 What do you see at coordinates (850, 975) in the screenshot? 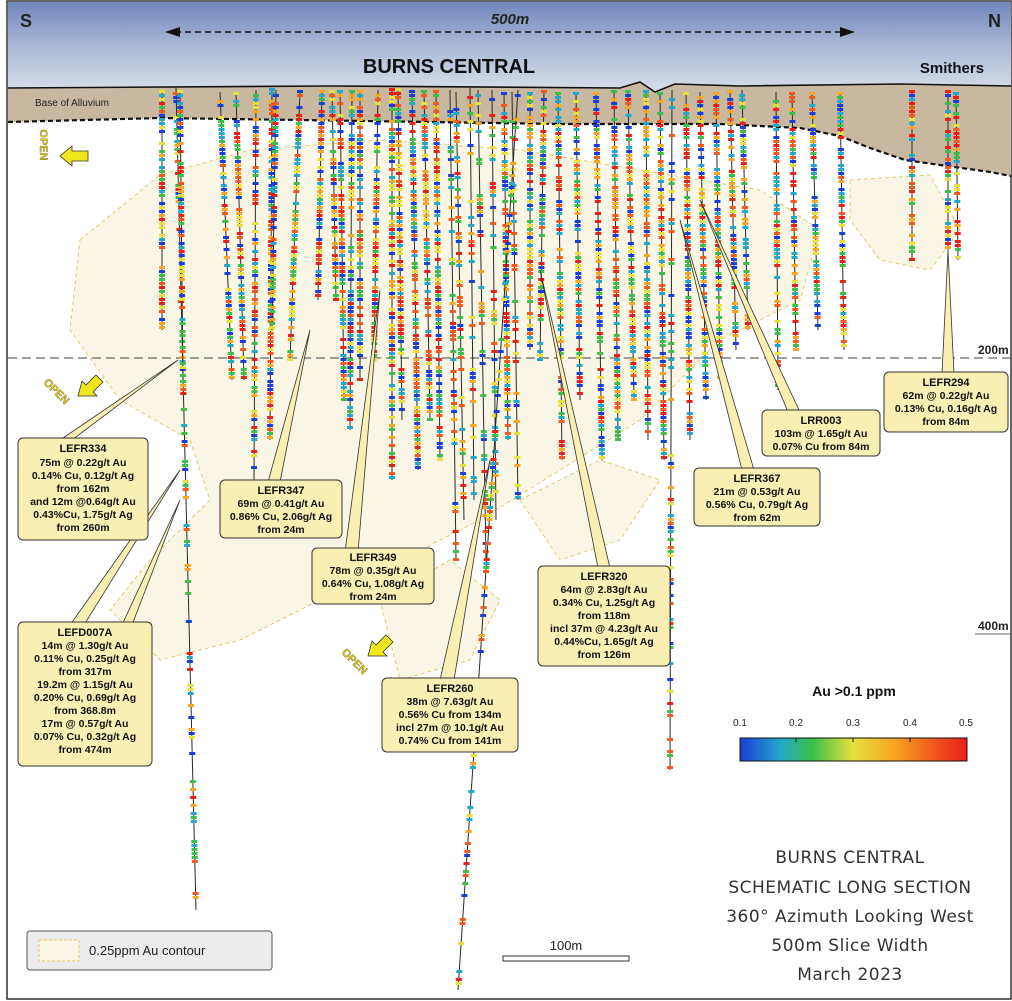
I see `caption-line: March 2023` at bounding box center [850, 975].